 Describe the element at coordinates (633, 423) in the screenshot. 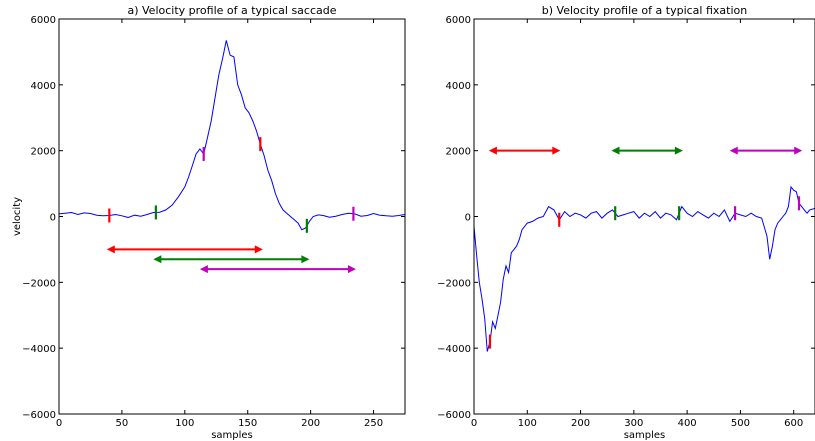

I see `x-tick-label: 300` at that location.